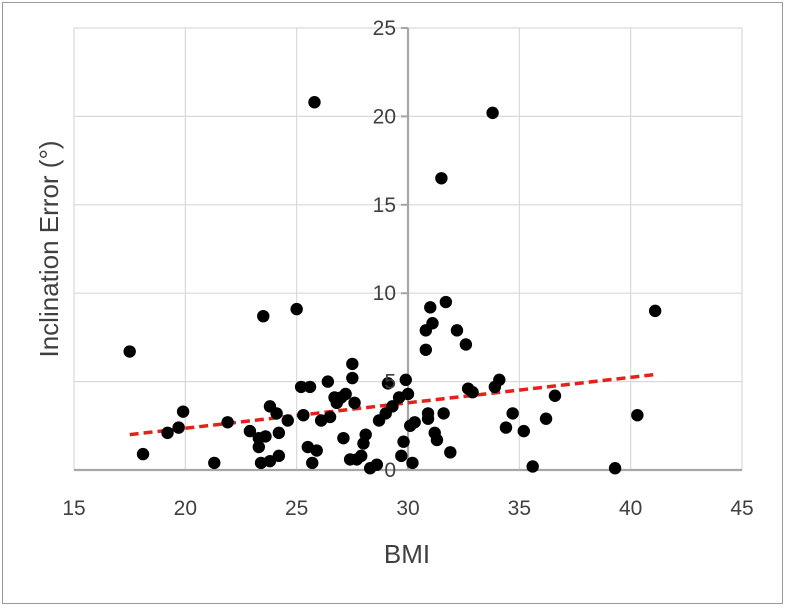  Describe the element at coordinates (384, 28) in the screenshot. I see `y-tick-label: 25` at that location.